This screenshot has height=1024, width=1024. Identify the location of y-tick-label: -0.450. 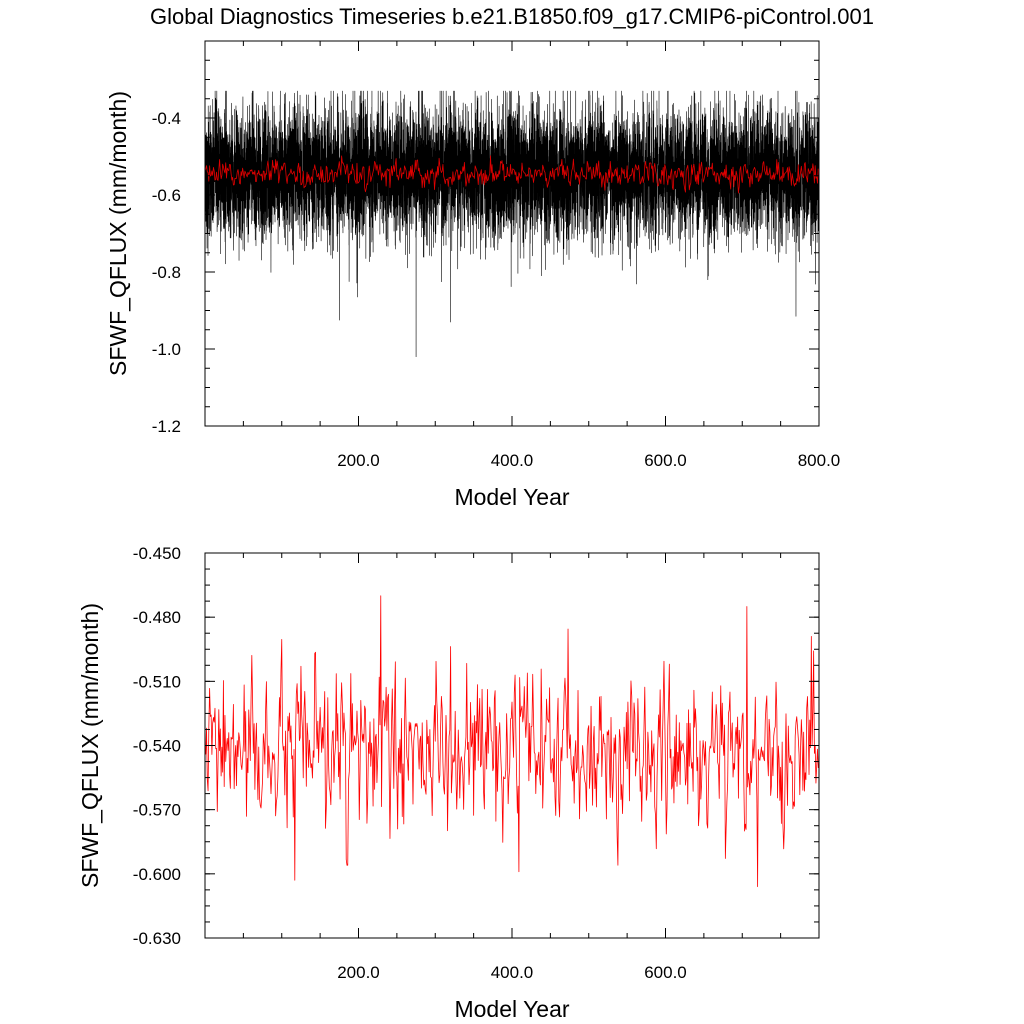
(157, 553).